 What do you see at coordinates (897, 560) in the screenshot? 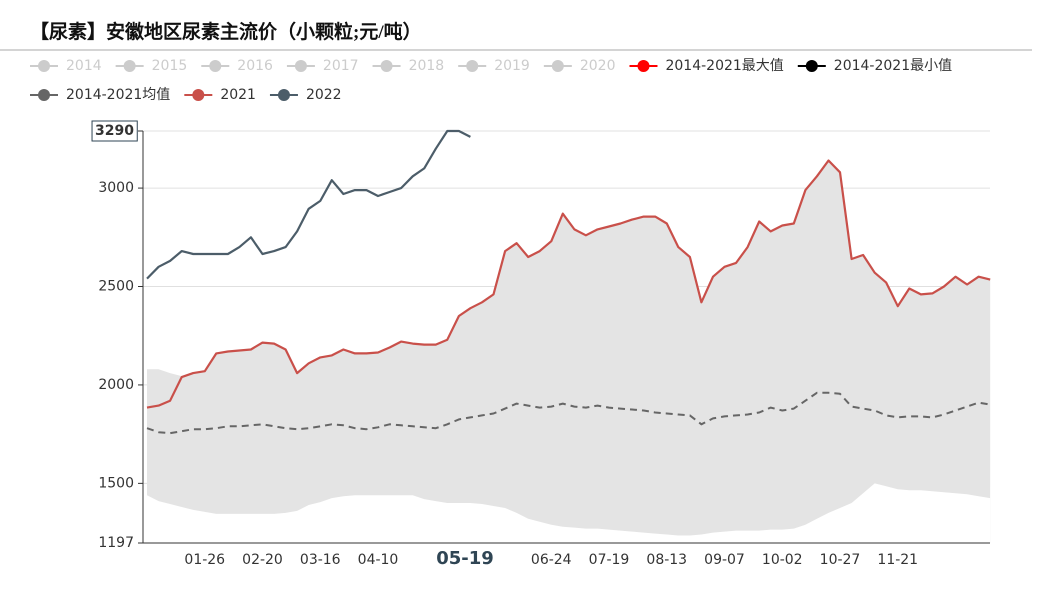
I see `x-tick-label: 11-21` at bounding box center [897, 560].